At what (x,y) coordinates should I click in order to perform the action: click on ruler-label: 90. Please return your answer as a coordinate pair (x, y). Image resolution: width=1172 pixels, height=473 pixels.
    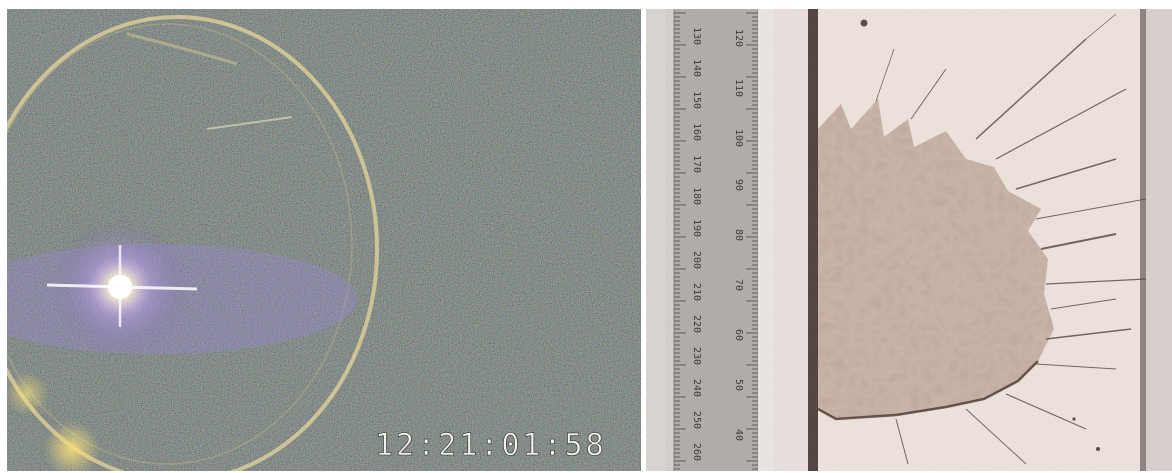
    Looking at the image, I should click on (738, 185).